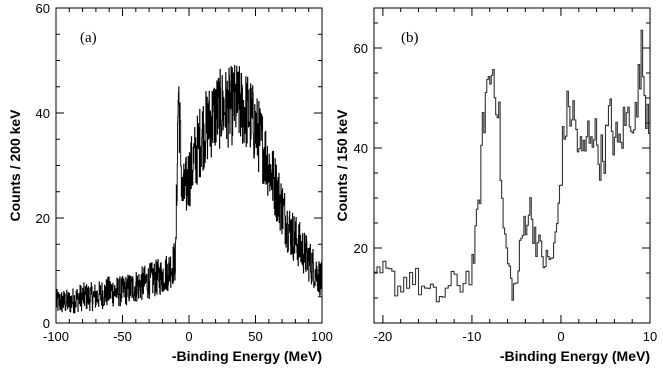 Image resolution: width=663 pixels, height=376 pixels. What do you see at coordinates (46, 323) in the screenshot?
I see `y-tick-label: 0` at bounding box center [46, 323].